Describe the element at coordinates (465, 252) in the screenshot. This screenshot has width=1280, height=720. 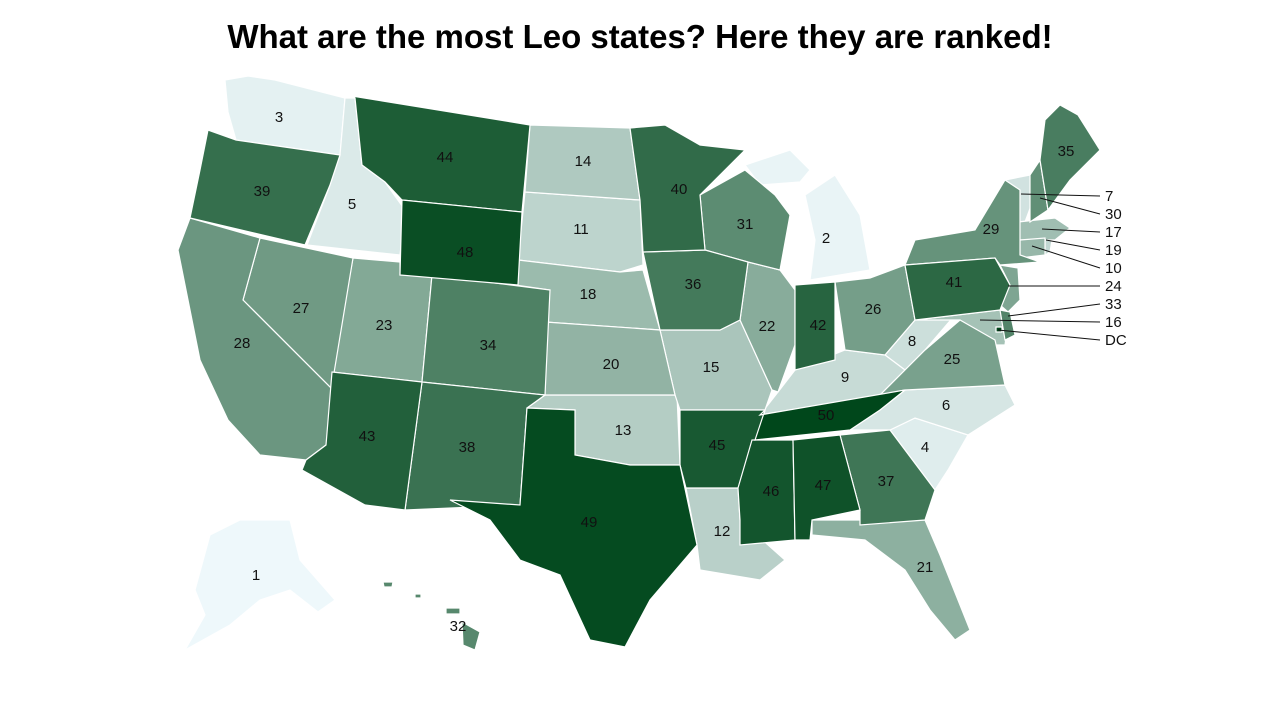
I see `rank-label-wy: 48` at that location.